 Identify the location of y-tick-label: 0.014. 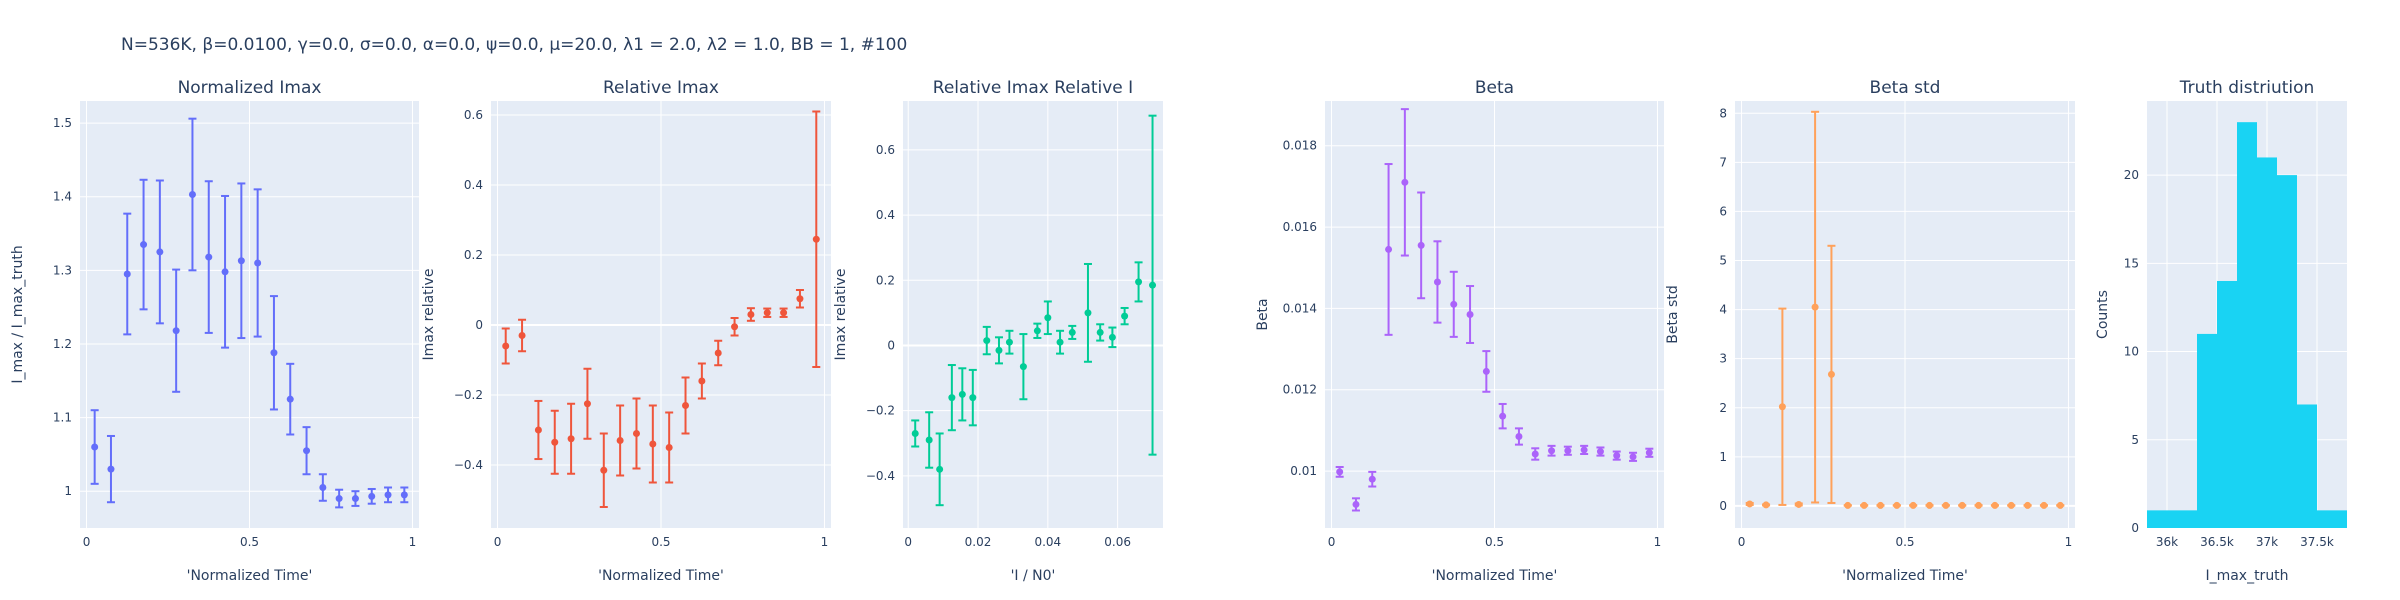
(1300, 308).